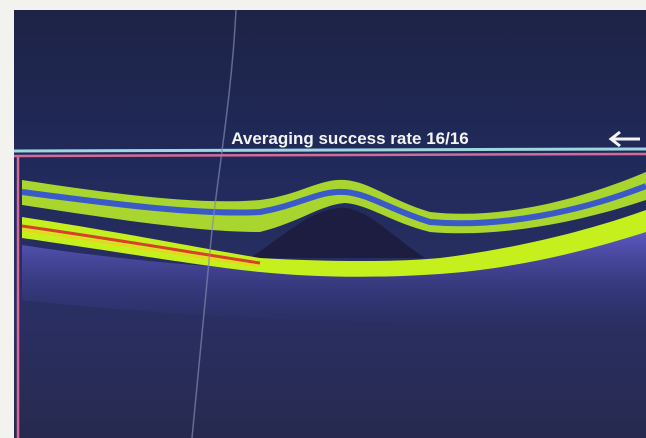  Describe the element at coordinates (624, 139) in the screenshot. I see `arrow-icon` at that location.